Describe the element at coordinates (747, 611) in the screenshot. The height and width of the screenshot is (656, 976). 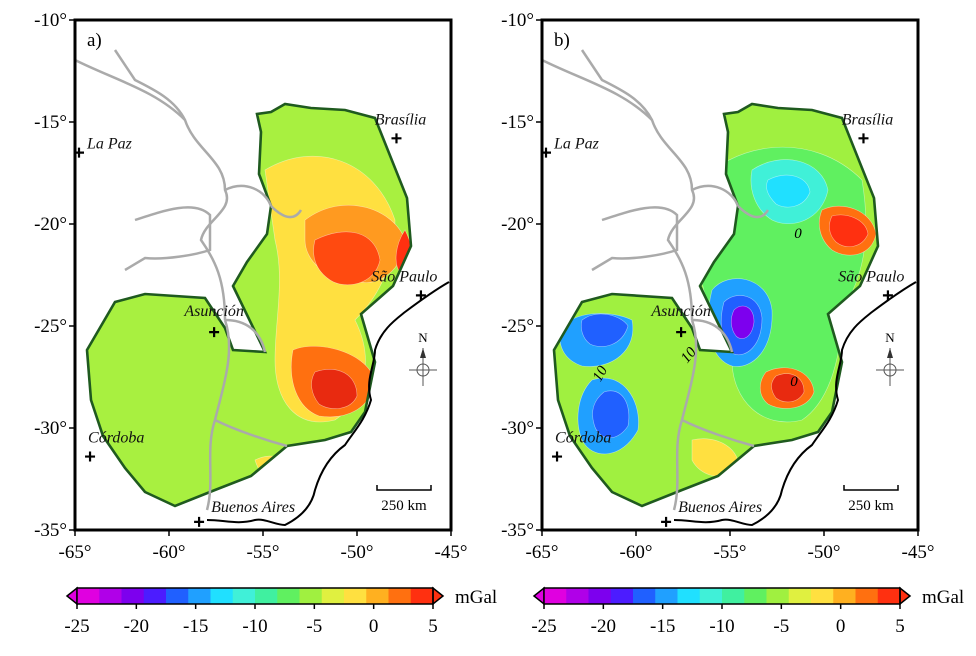
I see `colorbar: -25 -20 -15 -10 -5 0 5 mGal` at that location.